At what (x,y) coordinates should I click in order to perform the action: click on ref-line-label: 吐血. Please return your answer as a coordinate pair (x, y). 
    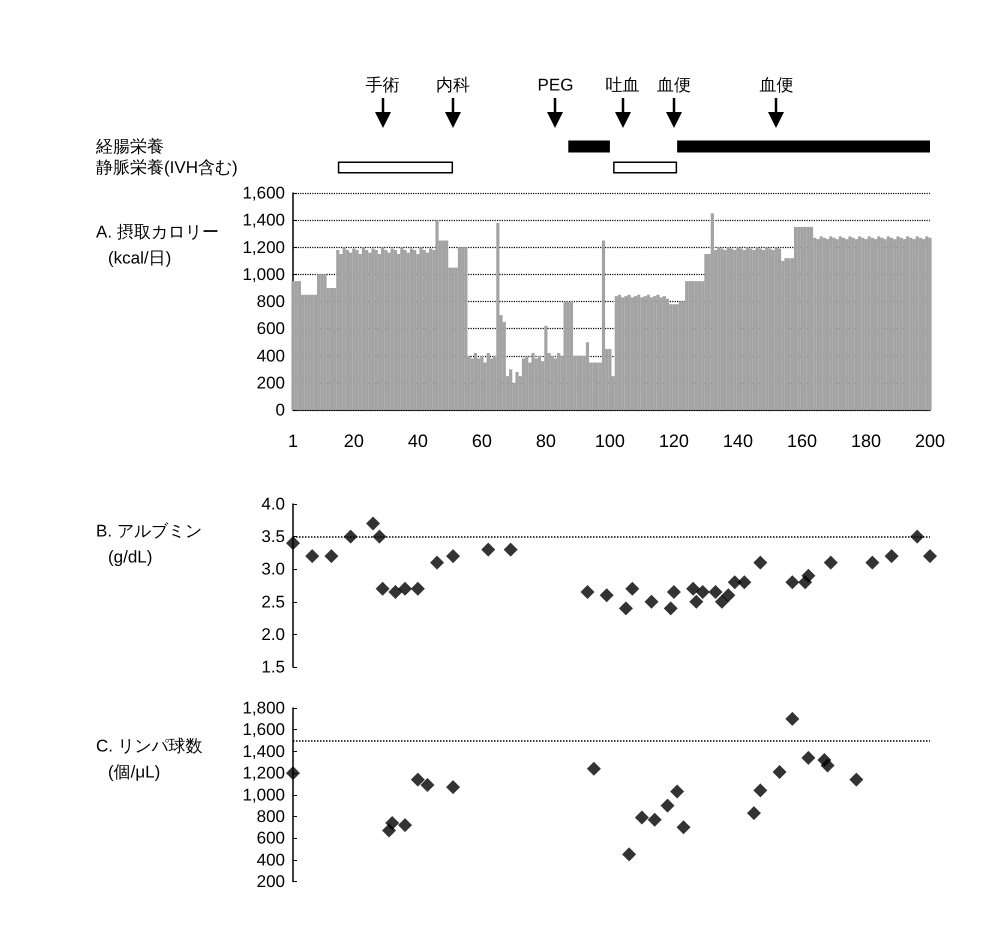
    Looking at the image, I should click on (623, 85).